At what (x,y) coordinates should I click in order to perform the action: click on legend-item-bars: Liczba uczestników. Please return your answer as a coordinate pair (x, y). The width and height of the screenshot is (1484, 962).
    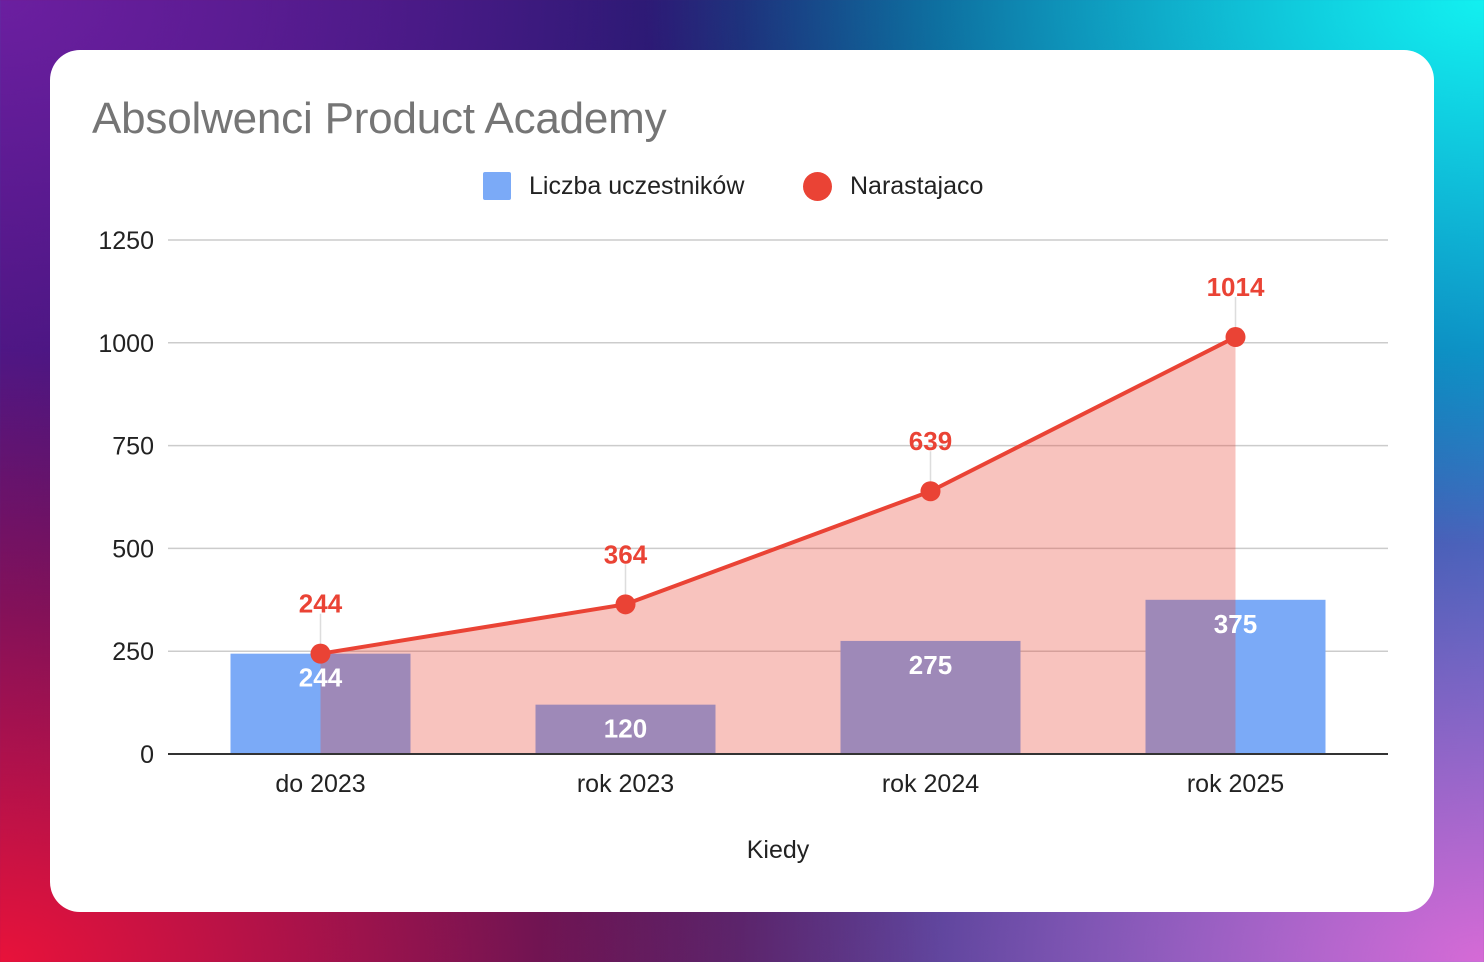
    Looking at the image, I should click on (613, 186).